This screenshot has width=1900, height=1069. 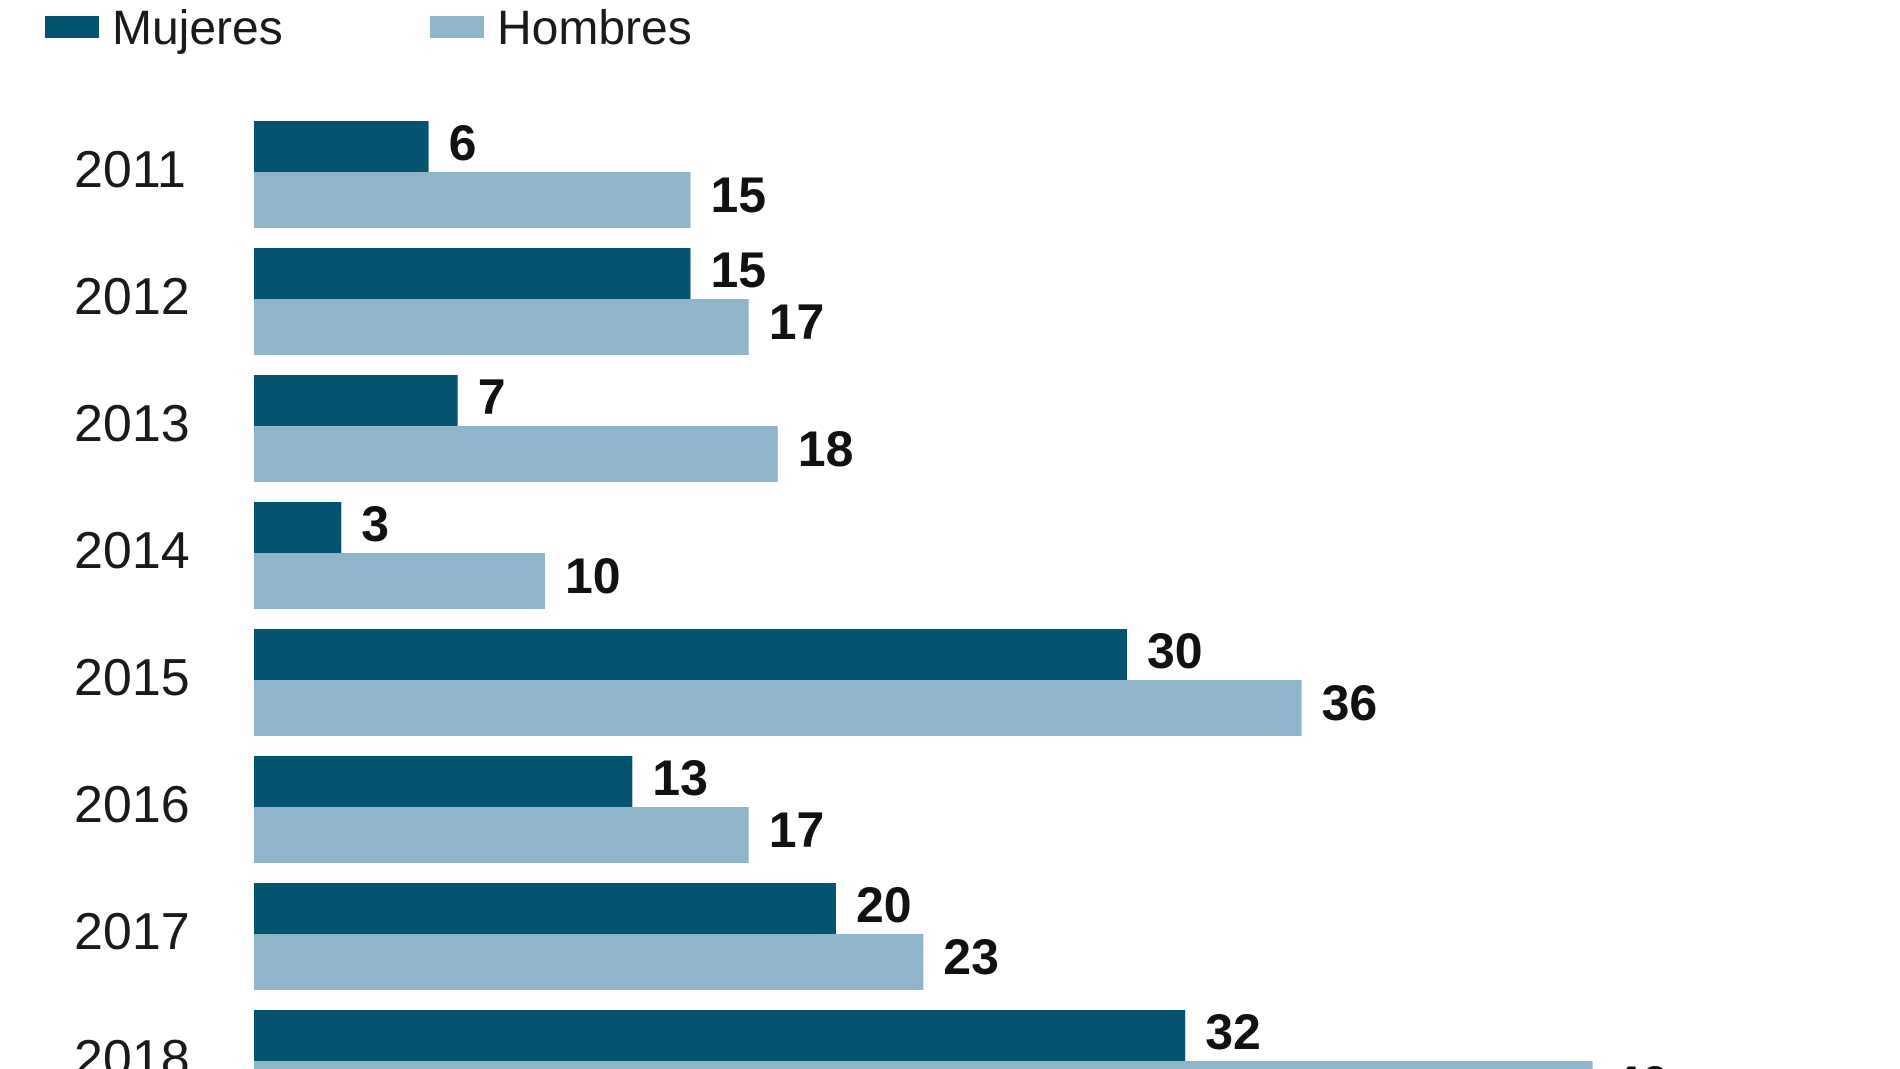 What do you see at coordinates (375, 524) in the screenshot?
I see `value-label-mujeres-2014: 3` at bounding box center [375, 524].